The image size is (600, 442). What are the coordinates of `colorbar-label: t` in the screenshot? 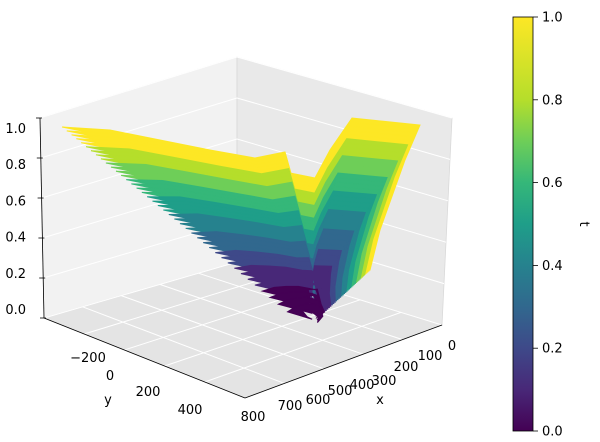 It's located at (583, 223).